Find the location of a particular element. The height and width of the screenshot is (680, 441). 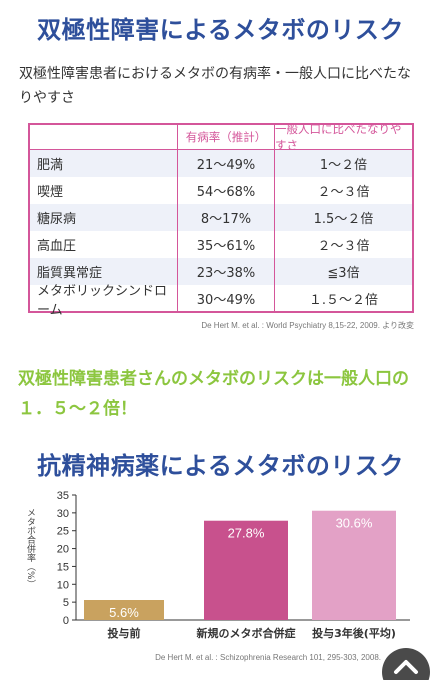

table-cell: １.５～２倍 is located at coordinates (343, 298).